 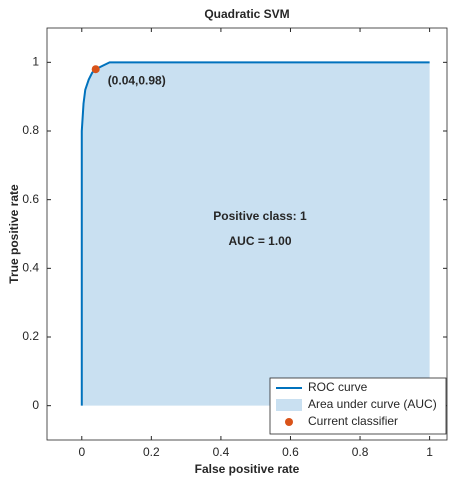 What do you see at coordinates (35, 405) in the screenshot?
I see `y-tick-label: 0` at bounding box center [35, 405].